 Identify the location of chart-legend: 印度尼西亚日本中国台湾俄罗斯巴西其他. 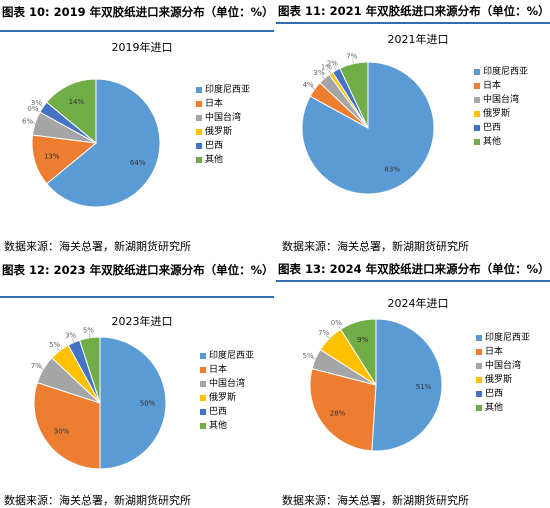
(223, 125).